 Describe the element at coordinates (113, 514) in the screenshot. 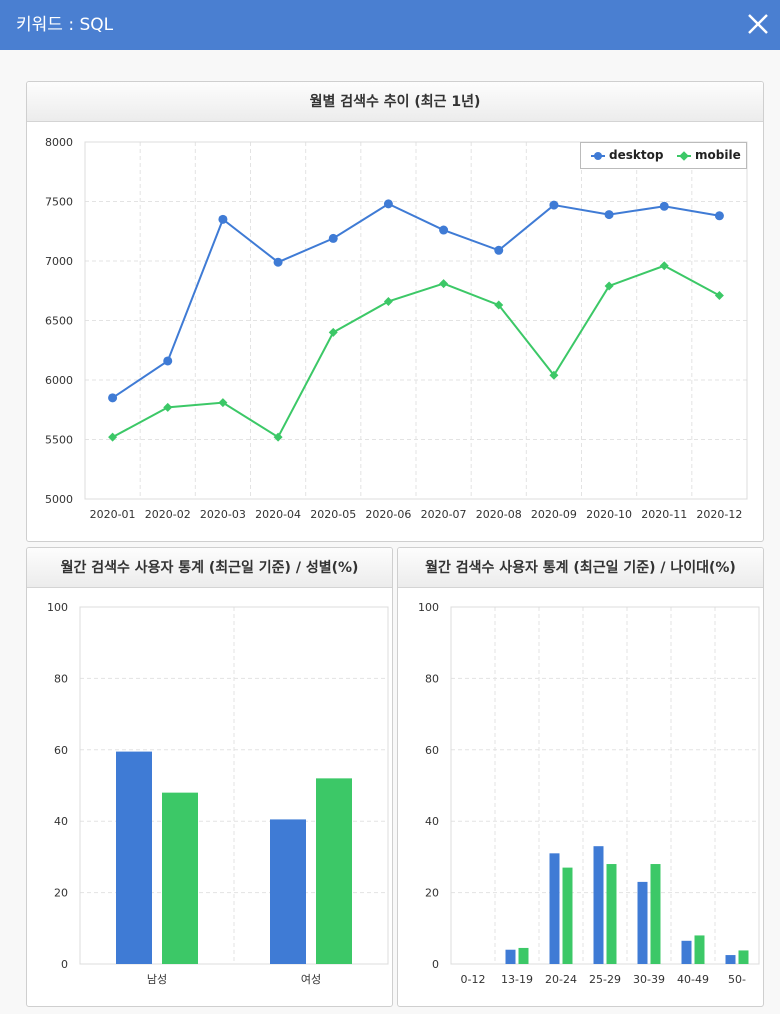

I see `trend-x-tick: 2020-01` at that location.